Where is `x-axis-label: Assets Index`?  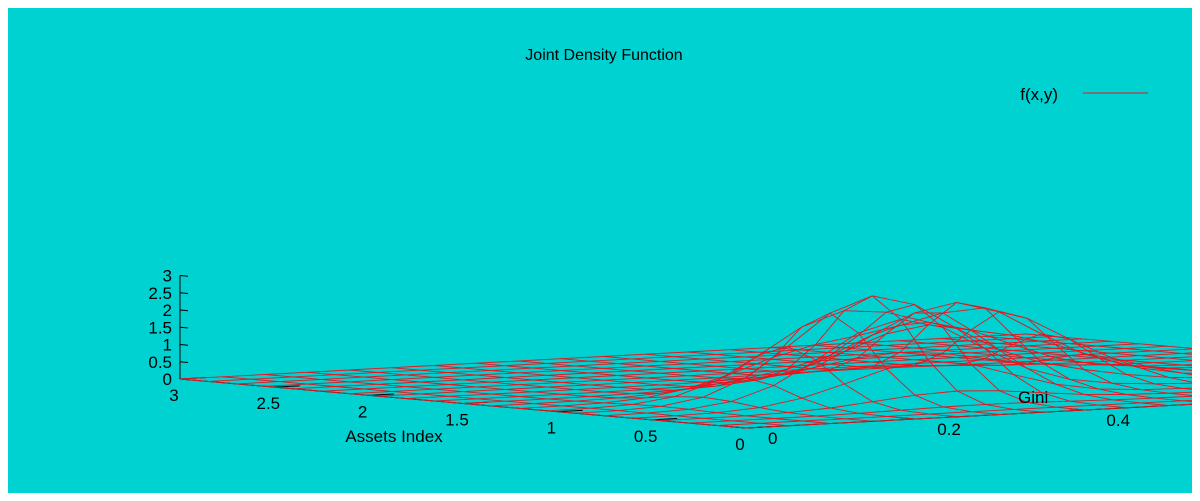 x-axis-label: Assets Index is located at coordinates (394, 436).